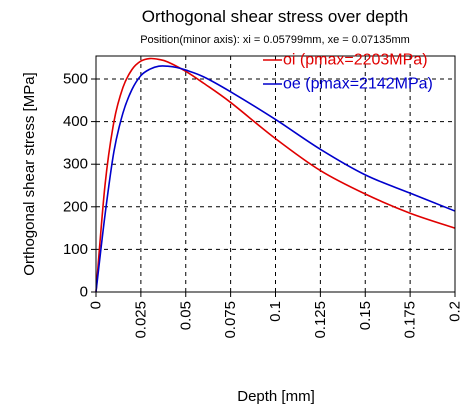 Image resolution: width=472 pixels, height=413 pixels. What do you see at coordinates (29, 173) in the screenshot?
I see `y-axis-label: Orthogonal shear stress [MPa]` at bounding box center [29, 173].